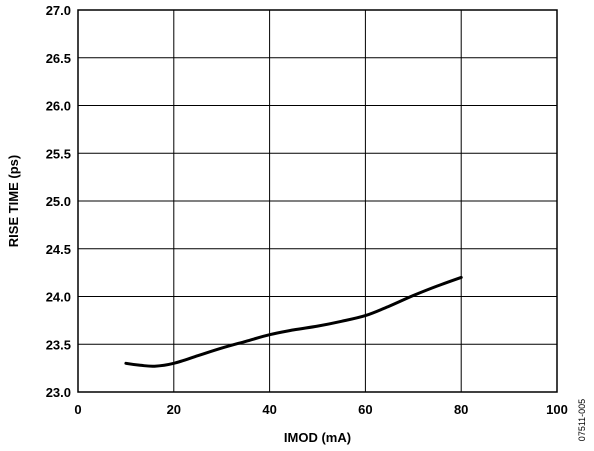 The image size is (594, 451). Describe the element at coordinates (365, 409) in the screenshot. I see `x-tick-label: 60` at that location.